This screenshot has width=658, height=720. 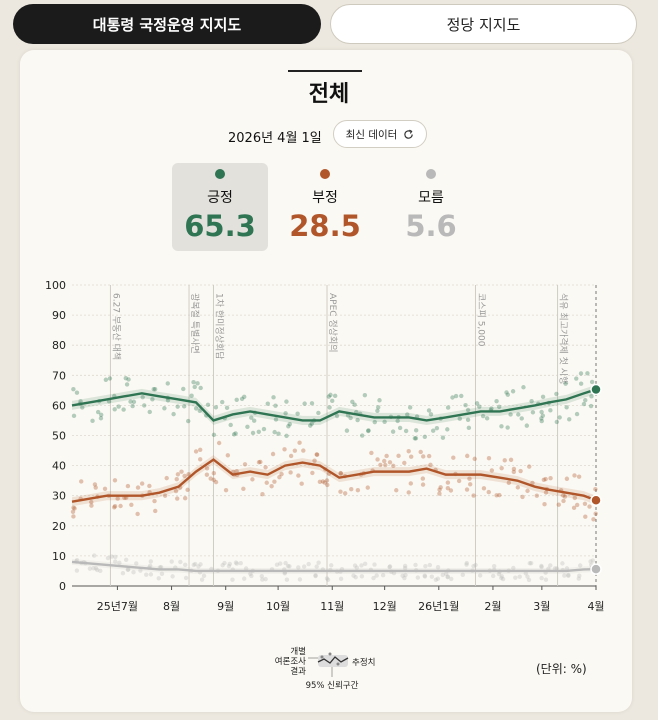 I want to click on y-tick-label: 100, so click(x=55, y=285).